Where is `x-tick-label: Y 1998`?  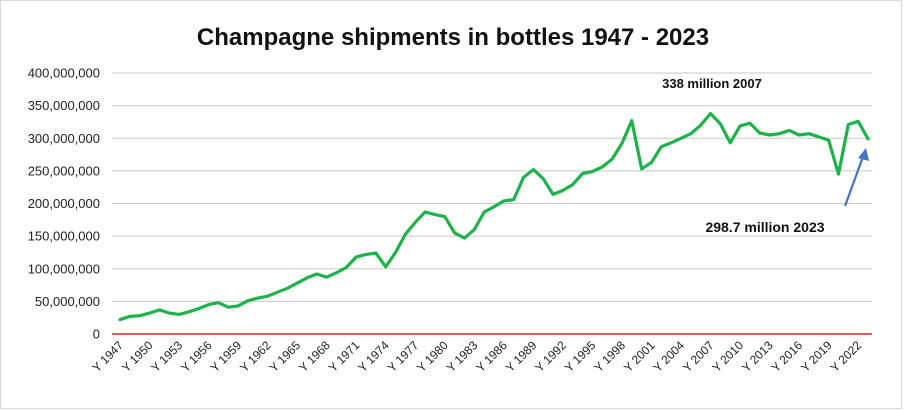 x-tick-label: Y 1998 is located at coordinates (609, 356).